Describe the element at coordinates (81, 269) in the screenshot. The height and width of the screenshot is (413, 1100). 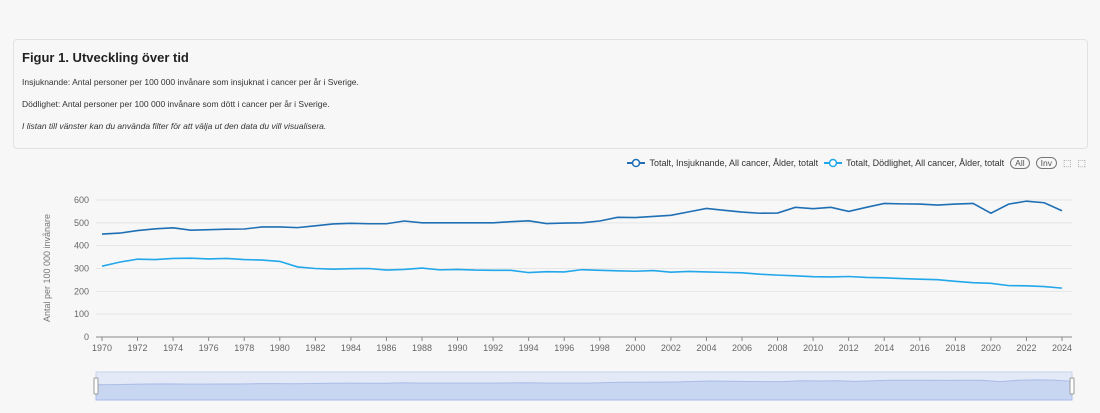
I see `y-tick-label: 300` at that location.